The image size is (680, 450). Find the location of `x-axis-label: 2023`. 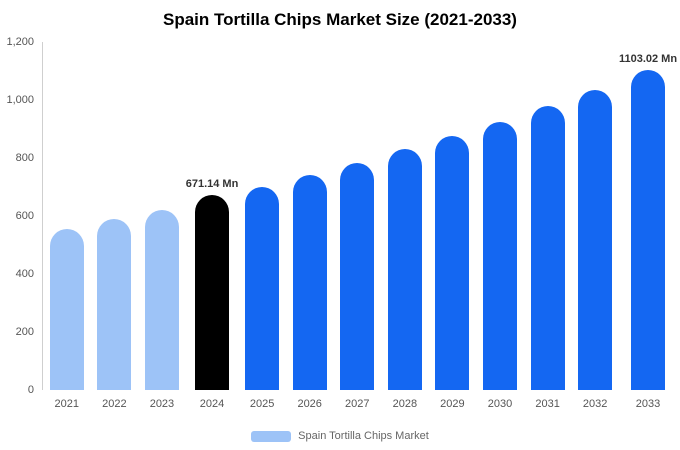

x-axis-label: 2023 is located at coordinates (162, 404).